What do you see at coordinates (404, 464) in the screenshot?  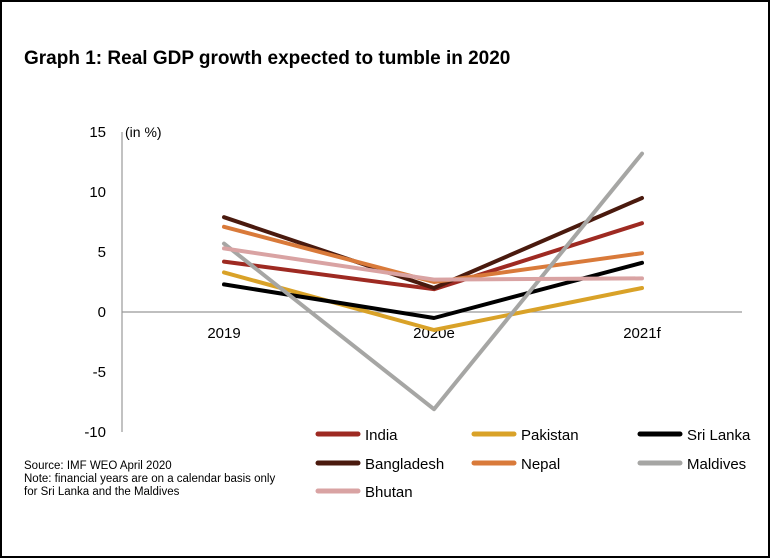 I see `legend-label-bangladesh: Bangladesh` at bounding box center [404, 464].